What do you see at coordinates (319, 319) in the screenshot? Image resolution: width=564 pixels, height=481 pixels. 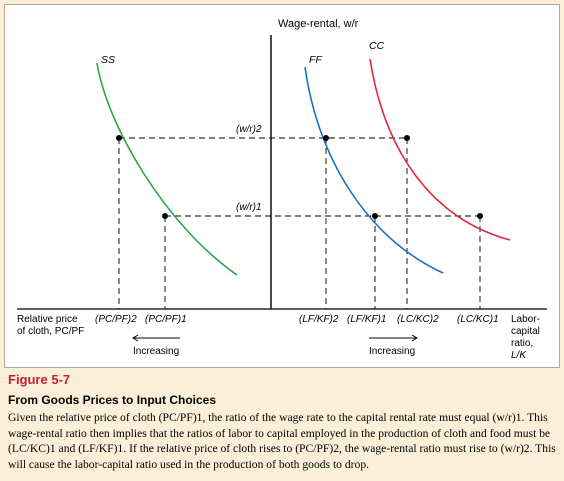 I see `tick-lf-kf-2: (LF/KF)2` at bounding box center [319, 319].